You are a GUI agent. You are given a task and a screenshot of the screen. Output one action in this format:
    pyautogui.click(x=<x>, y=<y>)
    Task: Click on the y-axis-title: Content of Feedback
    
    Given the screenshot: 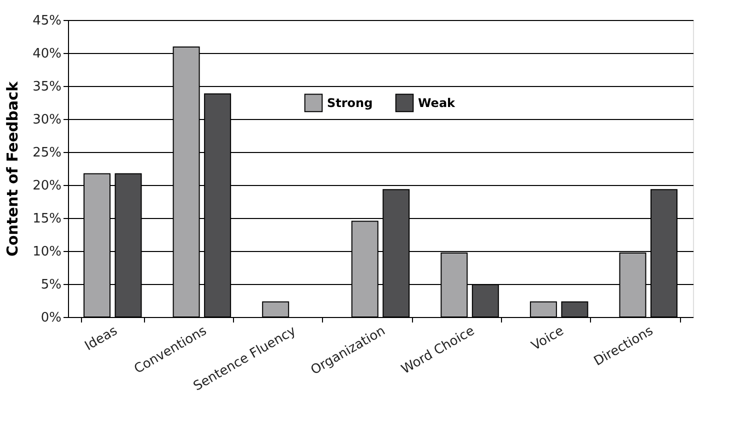 What is the action you would take?
    pyautogui.click(x=13, y=168)
    